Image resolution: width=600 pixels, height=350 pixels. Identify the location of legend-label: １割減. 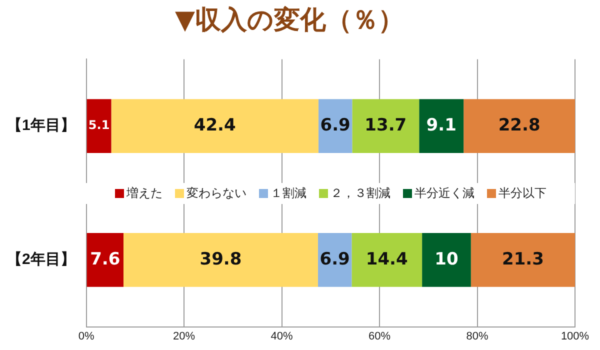
(288, 193).